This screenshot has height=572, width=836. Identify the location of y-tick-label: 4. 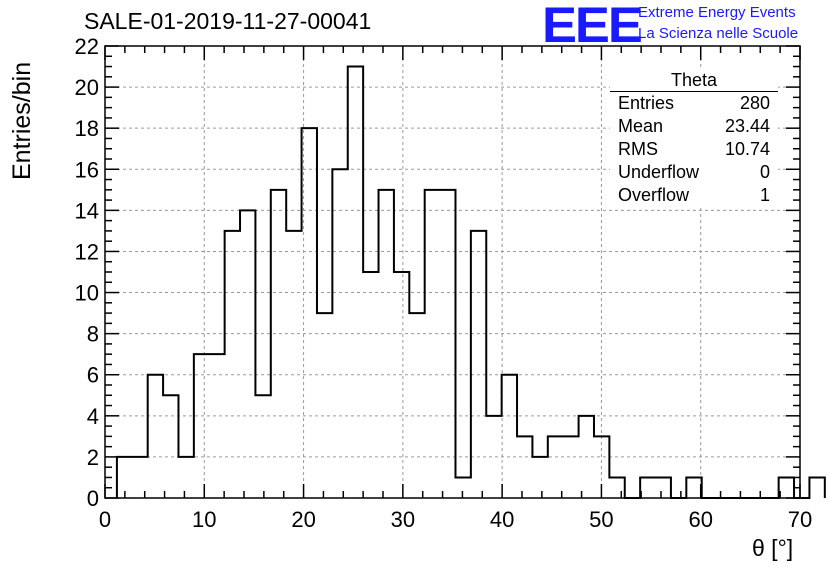
(93, 416).